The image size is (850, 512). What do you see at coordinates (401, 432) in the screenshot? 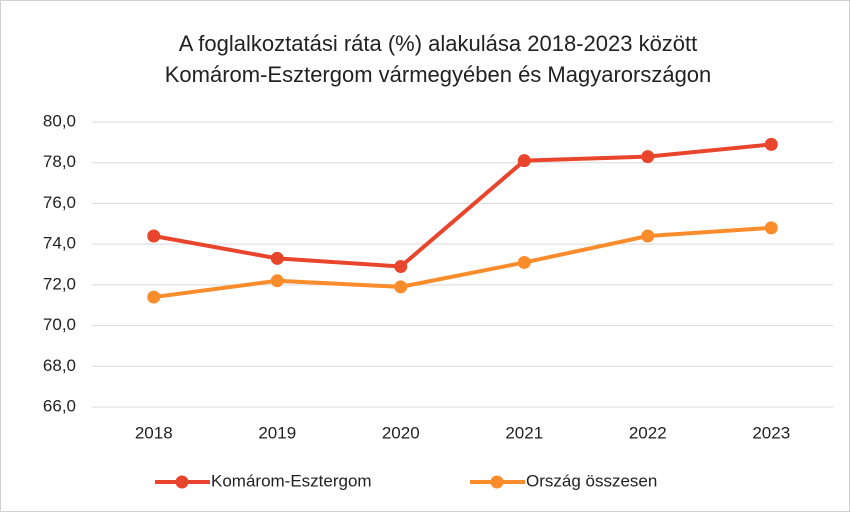
I see `x-tick-label: 2020` at bounding box center [401, 432].